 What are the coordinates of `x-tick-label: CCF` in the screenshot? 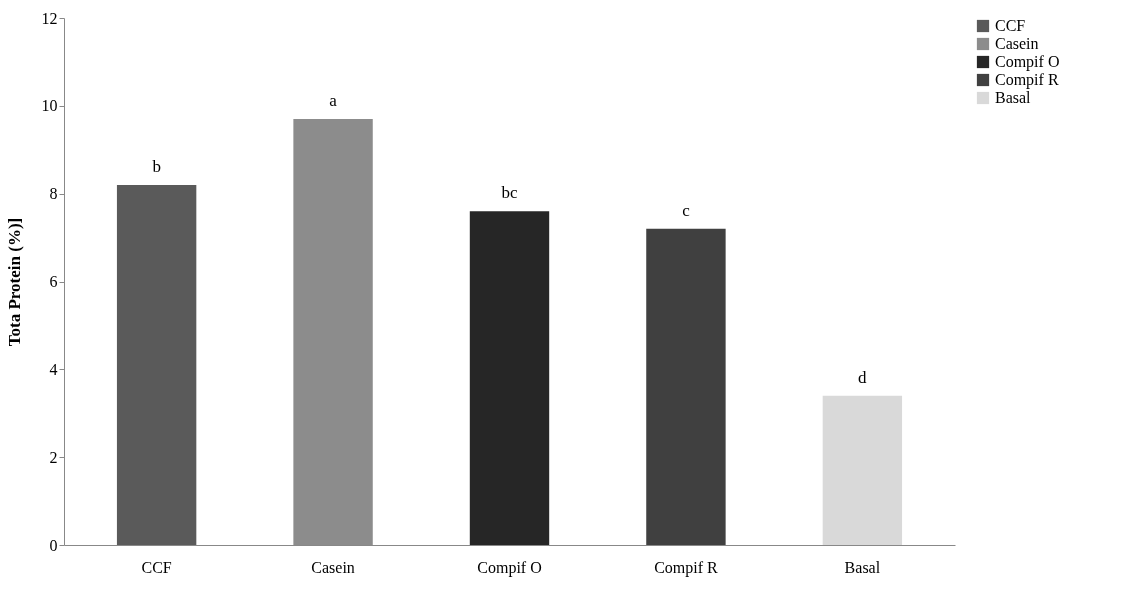 It's located at (156, 567).